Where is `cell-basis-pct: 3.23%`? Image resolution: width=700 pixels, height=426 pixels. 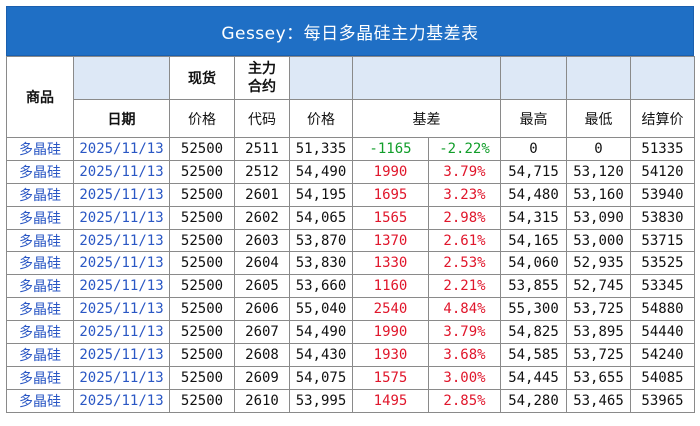
cell-basis-pct: 3.23% is located at coordinates (464, 194).